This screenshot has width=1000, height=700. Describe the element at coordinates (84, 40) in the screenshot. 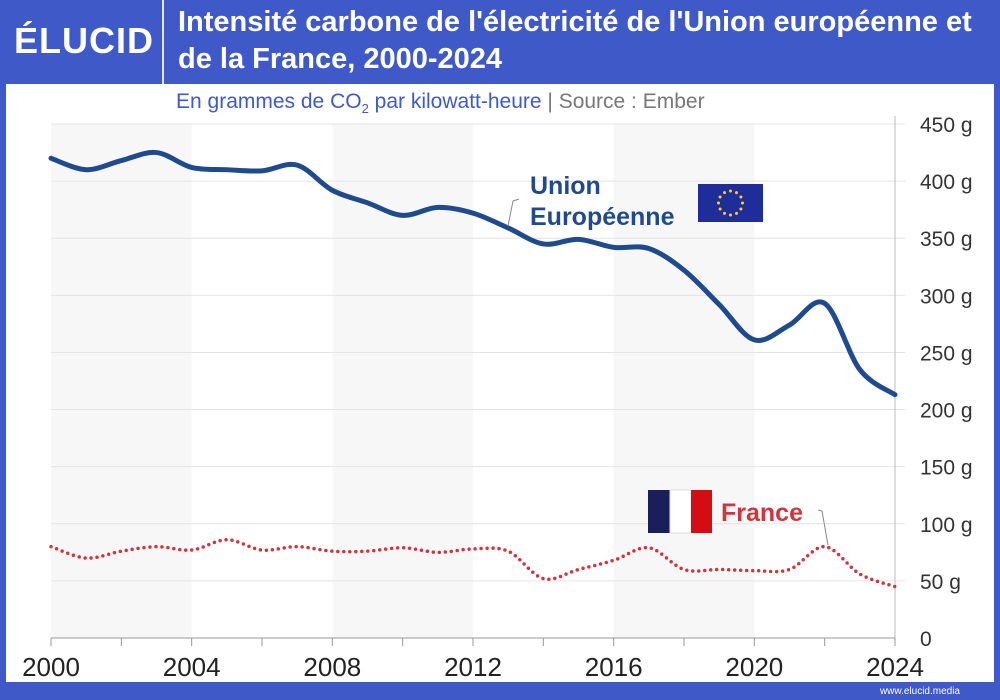

I see `elucid-logo: ÉLUCID` at that location.